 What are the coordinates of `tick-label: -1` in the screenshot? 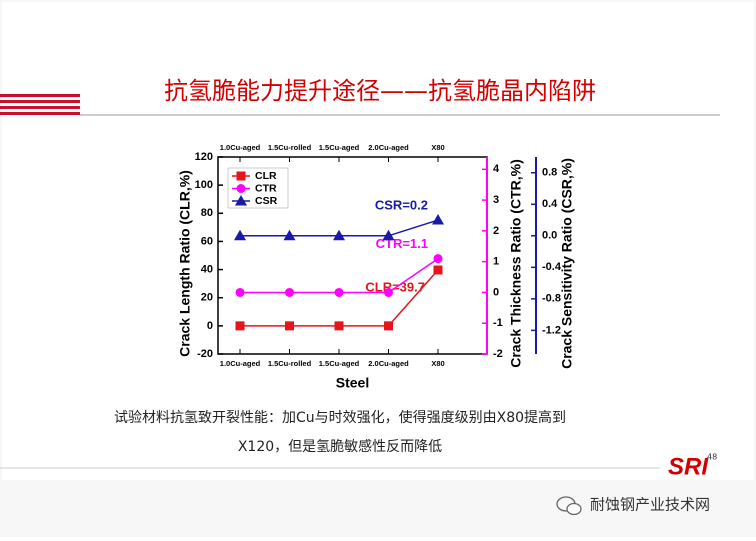 It's located at (498, 323).